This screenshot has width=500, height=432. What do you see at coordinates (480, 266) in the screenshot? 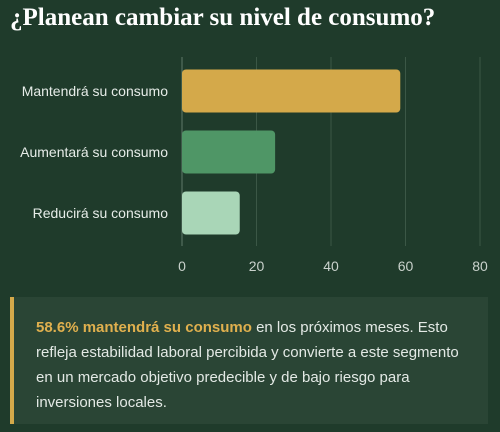
I see `x-tick-label: 80` at bounding box center [480, 266].